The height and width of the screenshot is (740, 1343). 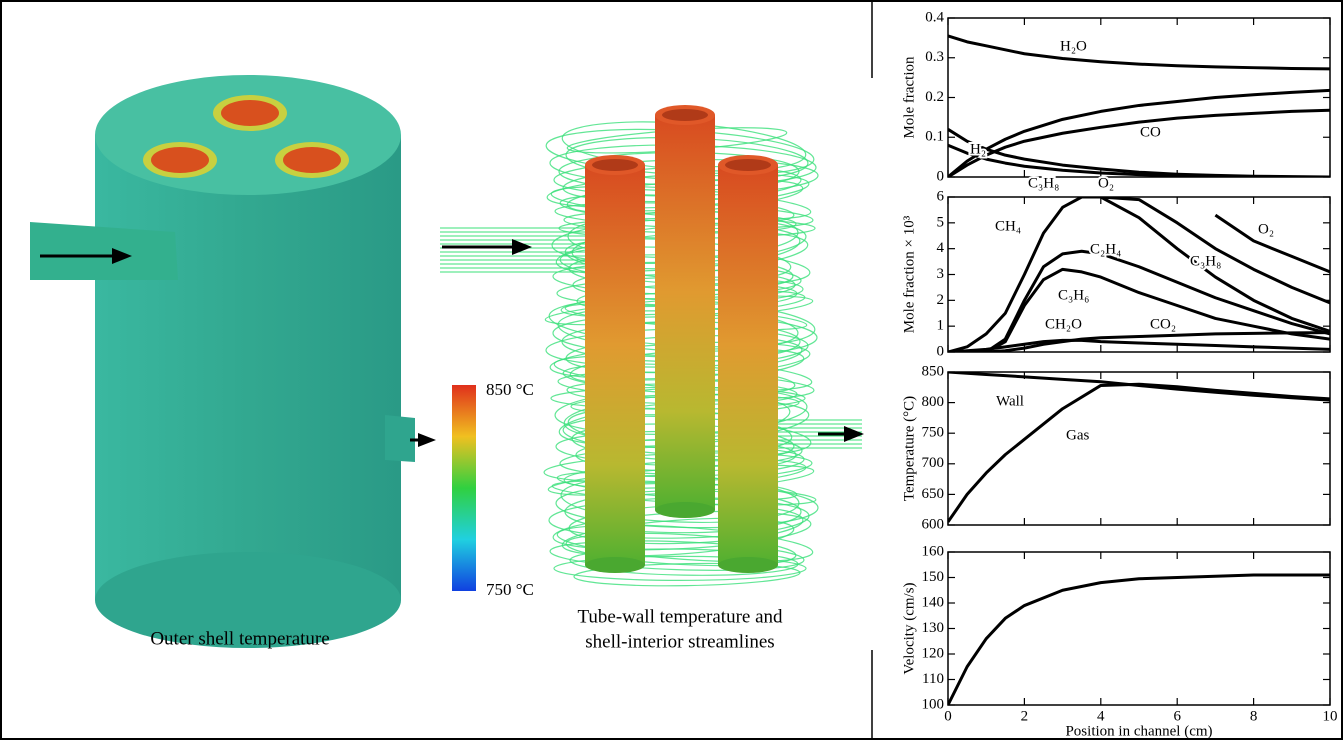 What do you see at coordinates (933, 433) in the screenshot?
I see `y-tick-label: 750` at bounding box center [933, 433].